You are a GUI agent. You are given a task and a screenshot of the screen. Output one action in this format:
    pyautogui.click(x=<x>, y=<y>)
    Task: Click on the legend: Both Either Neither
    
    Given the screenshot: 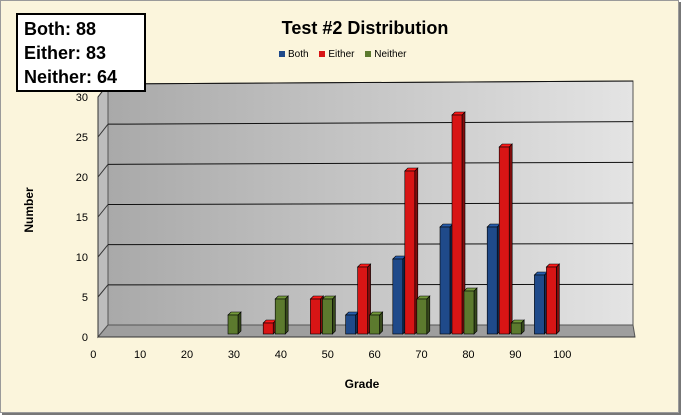 What is the action you would take?
    pyautogui.click(x=347, y=54)
    